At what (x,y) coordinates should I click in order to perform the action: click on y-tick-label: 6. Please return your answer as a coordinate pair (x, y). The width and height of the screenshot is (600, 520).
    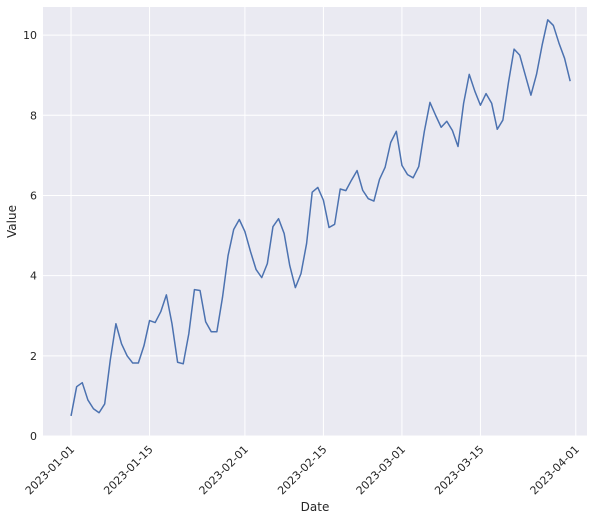
    Looking at the image, I should click on (33, 195).